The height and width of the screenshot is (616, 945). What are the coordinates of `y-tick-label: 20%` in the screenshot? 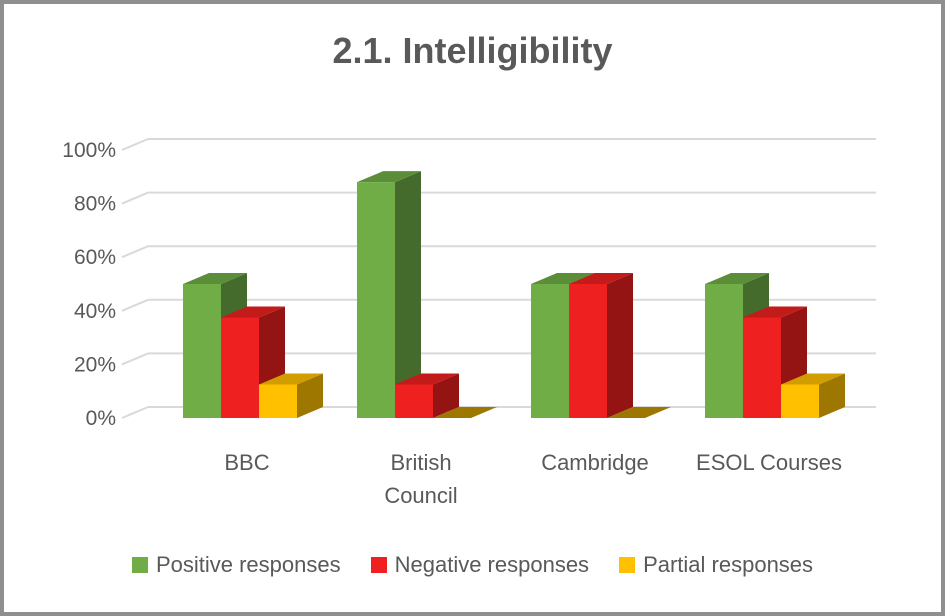 It's located at (95, 364).